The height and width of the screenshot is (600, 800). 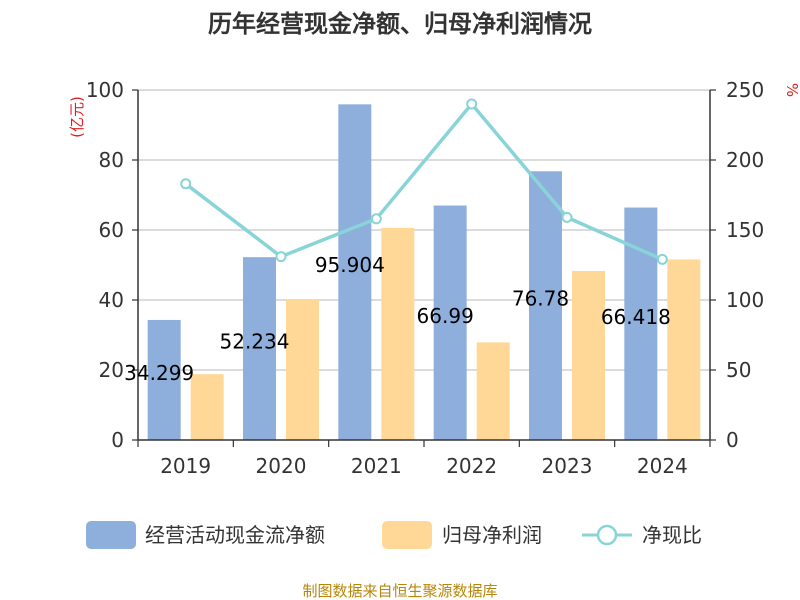 I want to click on right-tick-label: 0, so click(x=732, y=440).